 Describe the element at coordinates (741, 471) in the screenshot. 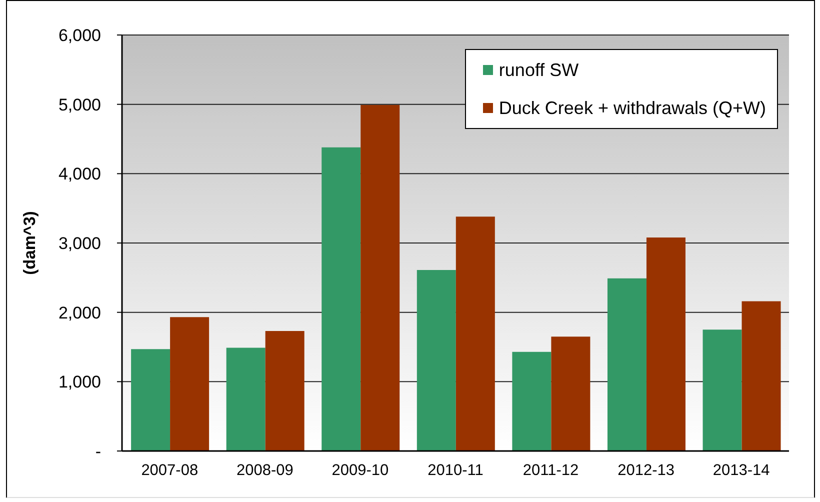

I see `x-tick-label: 2013-14` at that location.